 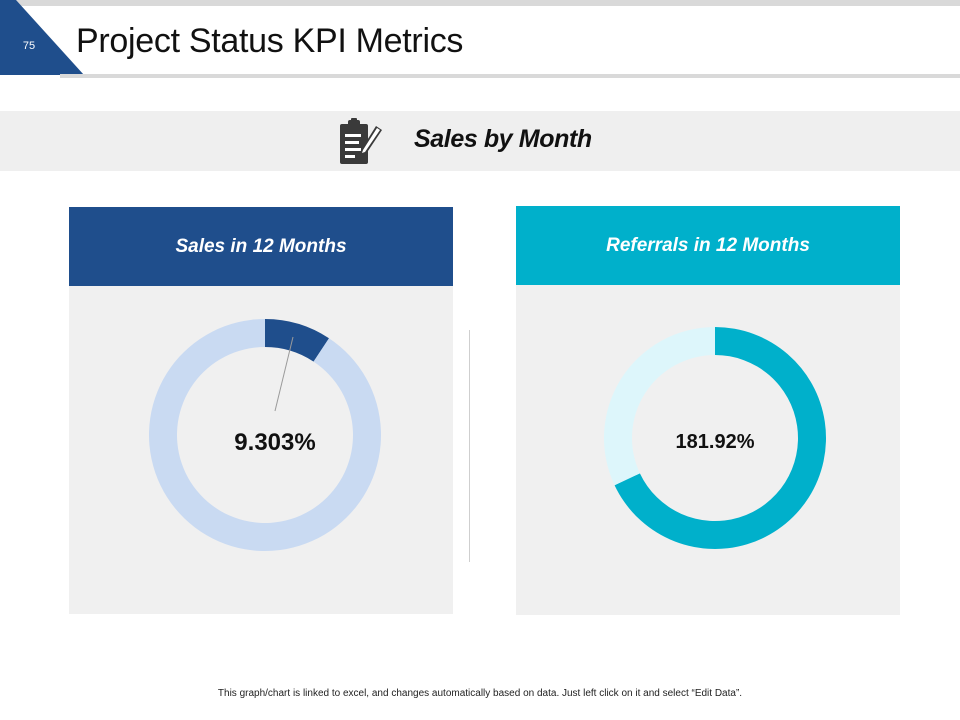 I want to click on sales-card-header: Sales in 12 Months, so click(x=261, y=246).